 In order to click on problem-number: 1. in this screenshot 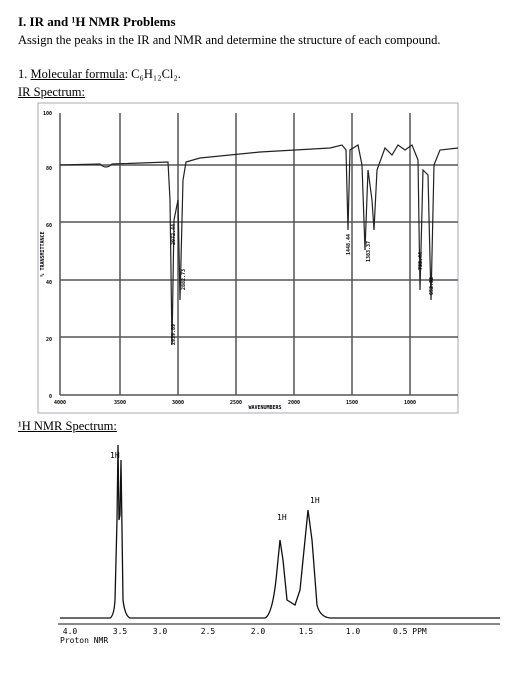, I will do `click(23, 74)`.